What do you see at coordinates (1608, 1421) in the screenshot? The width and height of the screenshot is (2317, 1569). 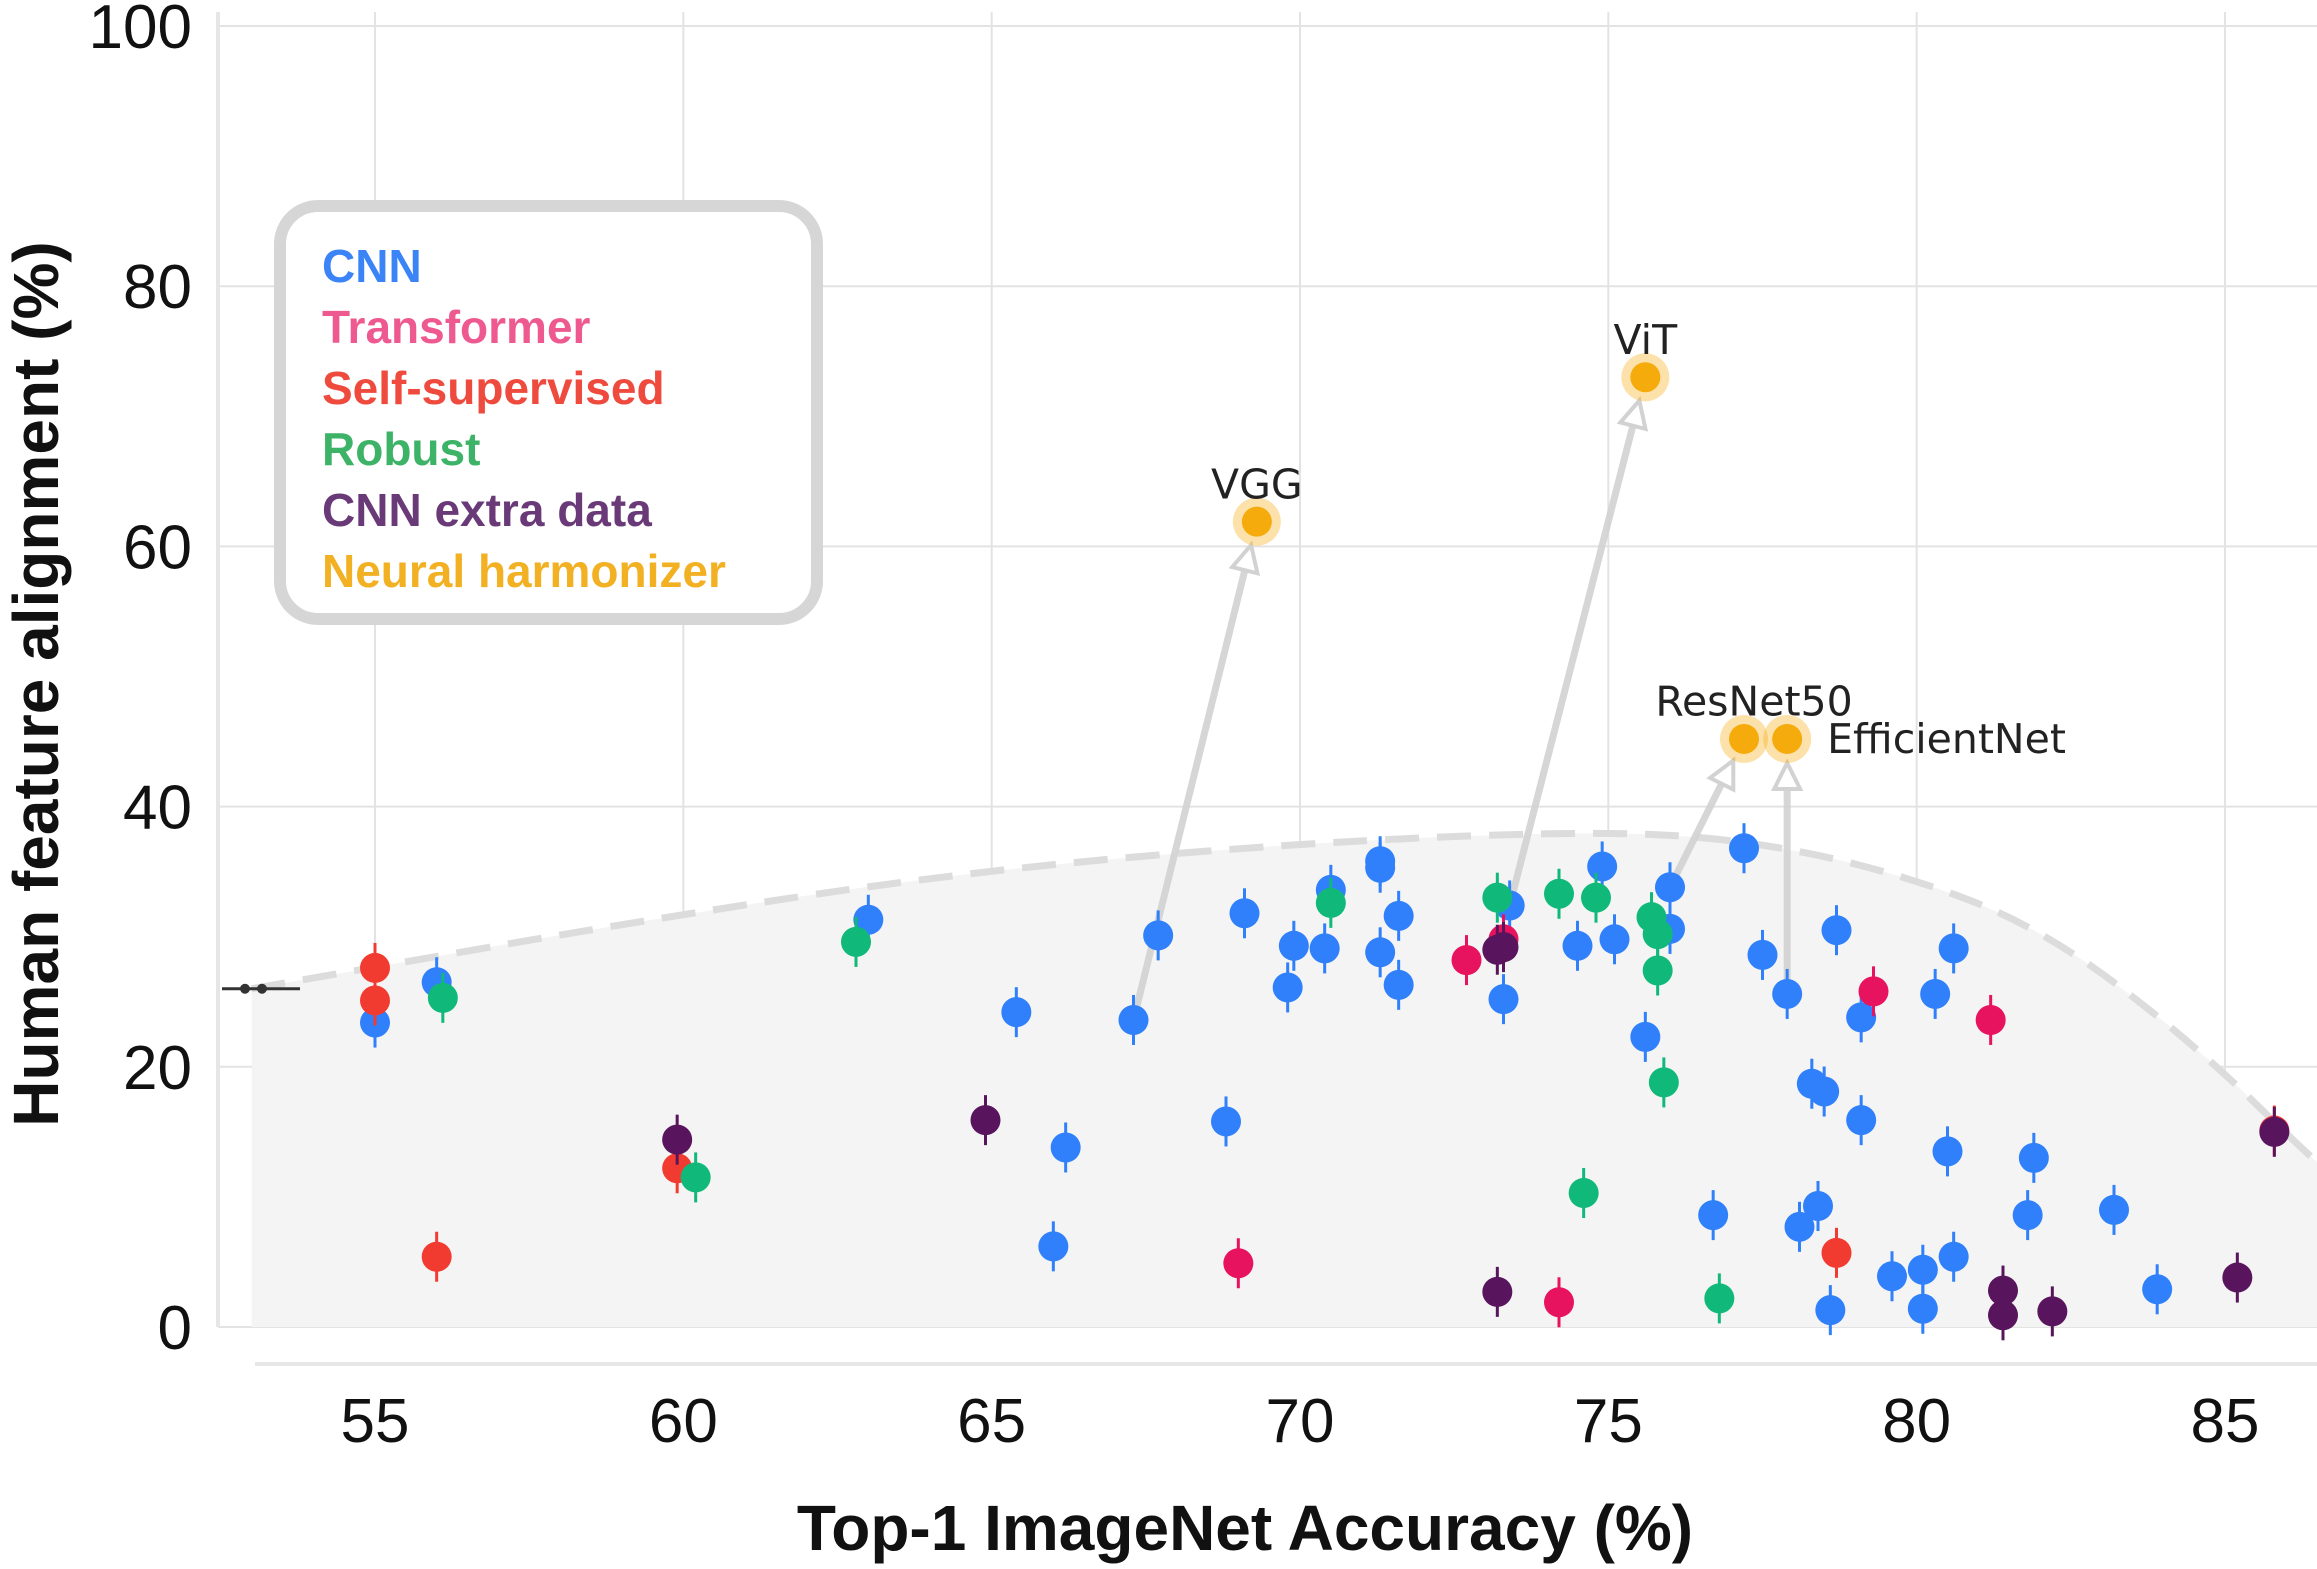 I see `x-tick-label: 75` at bounding box center [1608, 1421].